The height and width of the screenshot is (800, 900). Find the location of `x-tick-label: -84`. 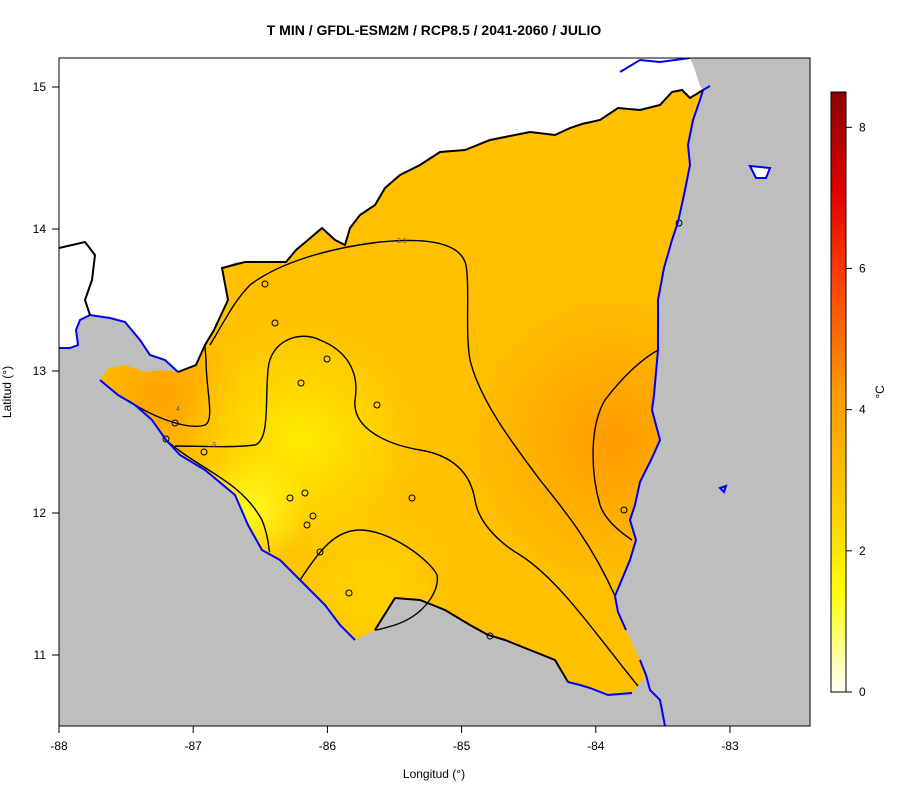

x-tick-label: -84 is located at coordinates (596, 746).